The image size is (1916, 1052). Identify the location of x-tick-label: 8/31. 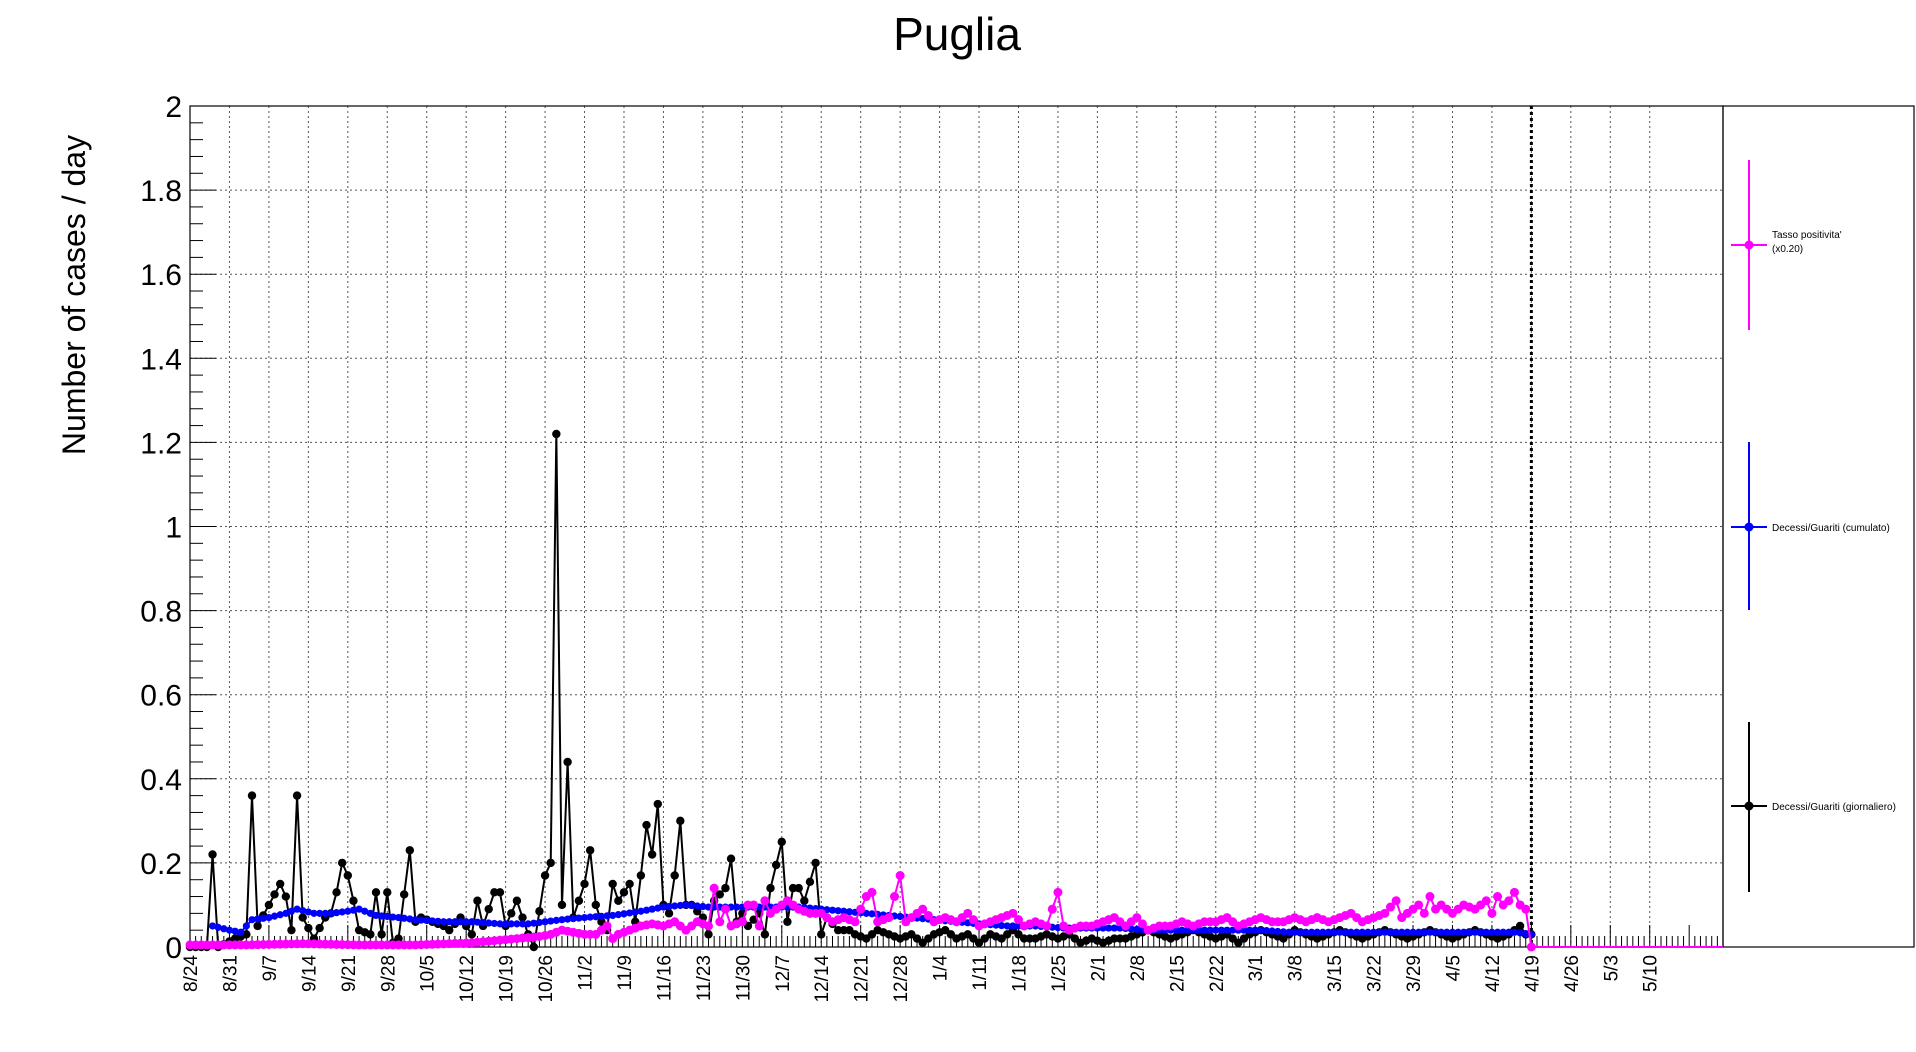
(230, 973).